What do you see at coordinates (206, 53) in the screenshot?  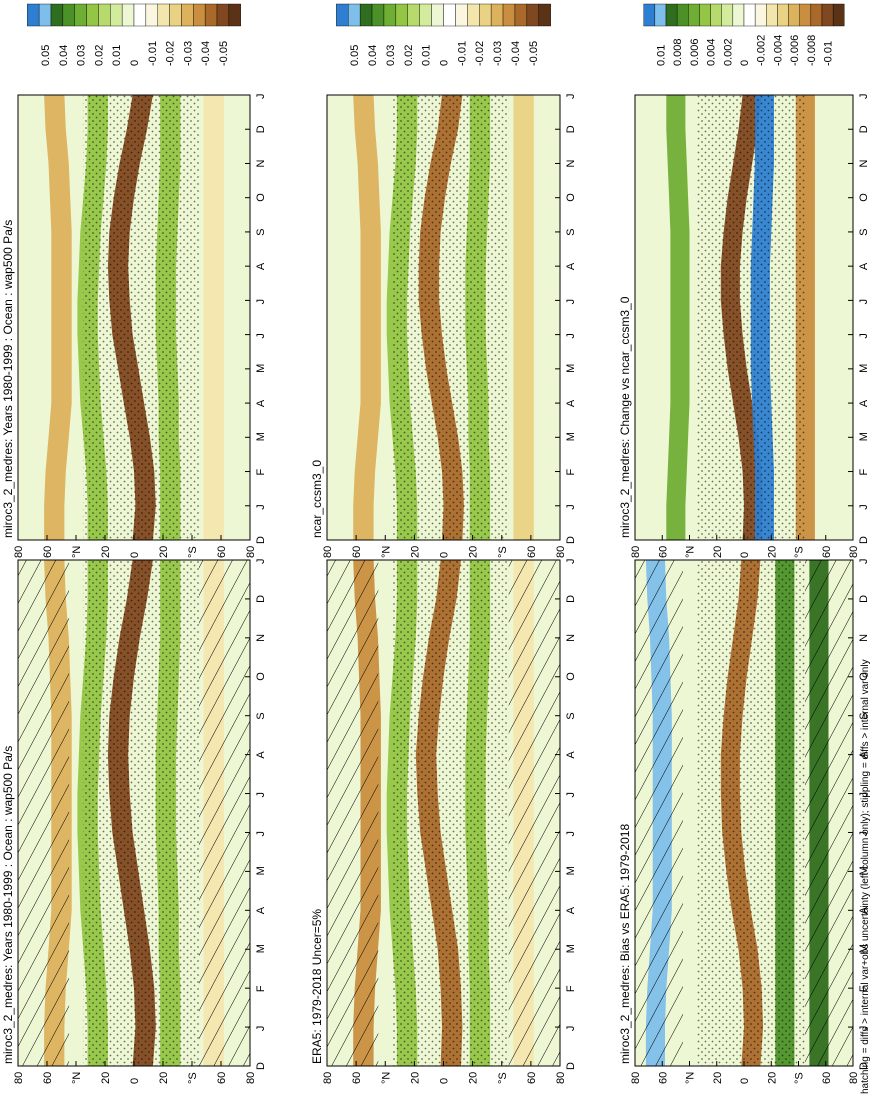 I see `colorbar-label: -0.04` at bounding box center [206, 53].